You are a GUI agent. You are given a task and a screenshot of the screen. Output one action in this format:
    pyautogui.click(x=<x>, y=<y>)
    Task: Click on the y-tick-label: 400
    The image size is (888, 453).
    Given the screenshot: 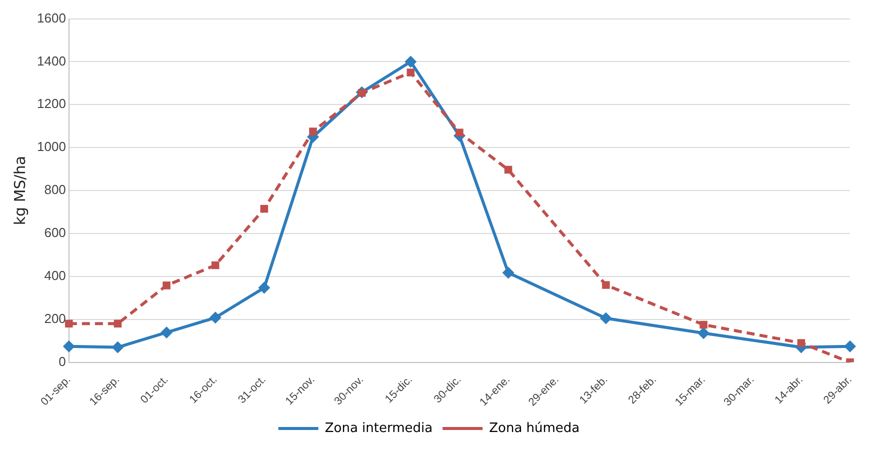 What is the action you would take?
    pyautogui.click(x=55, y=275)
    